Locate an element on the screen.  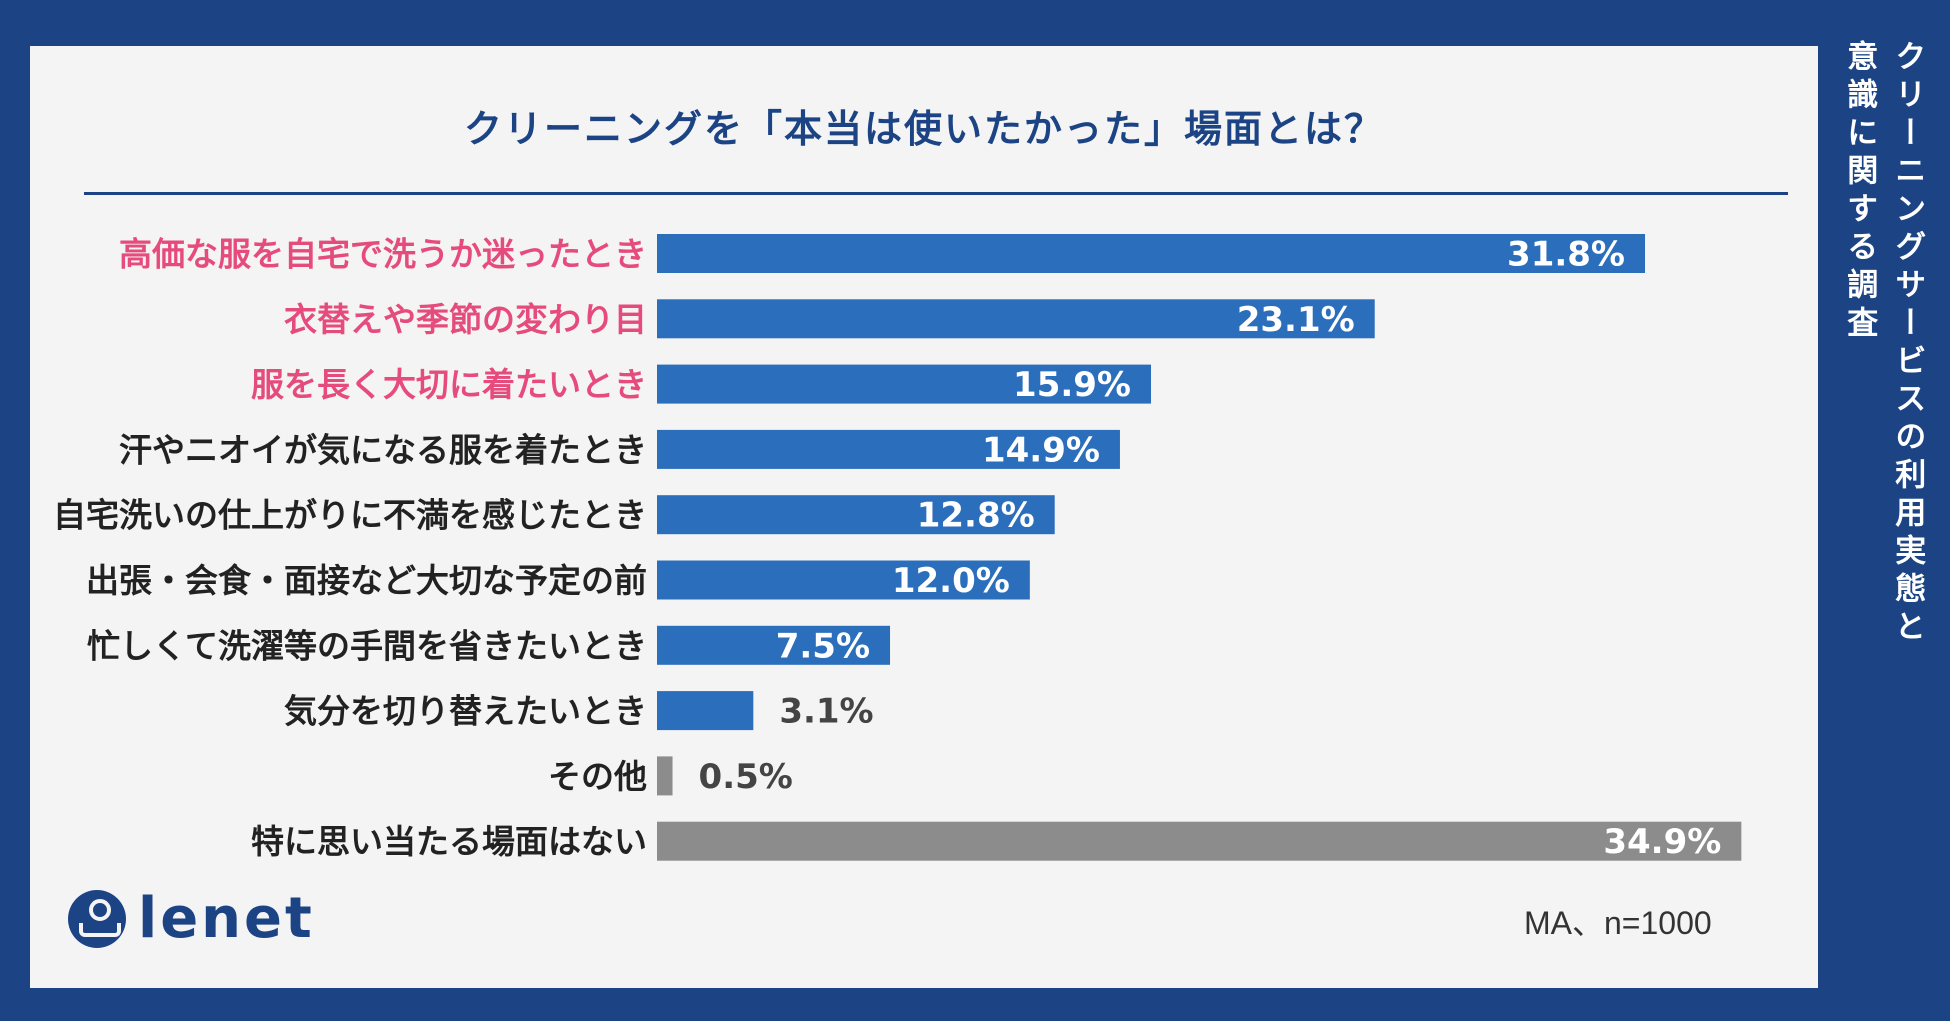
value-label: 12.0% is located at coordinates (951, 581).